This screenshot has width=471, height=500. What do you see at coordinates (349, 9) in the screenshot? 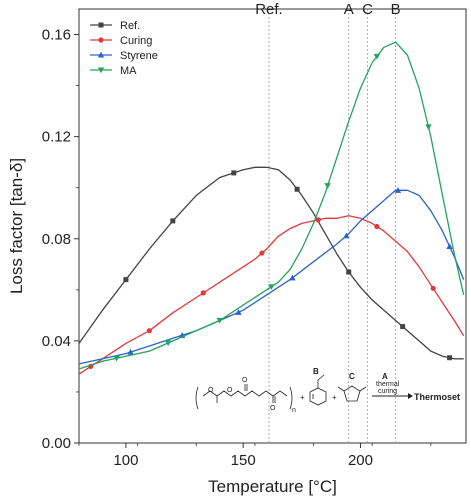
I see `reference-label-a: A` at bounding box center [349, 9].